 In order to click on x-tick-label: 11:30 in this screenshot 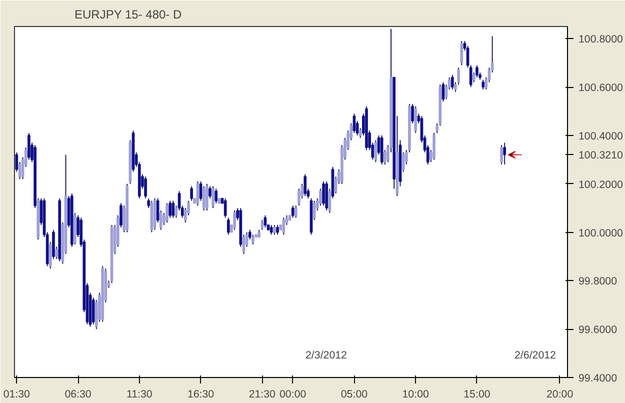, I will do `click(139, 394)`.